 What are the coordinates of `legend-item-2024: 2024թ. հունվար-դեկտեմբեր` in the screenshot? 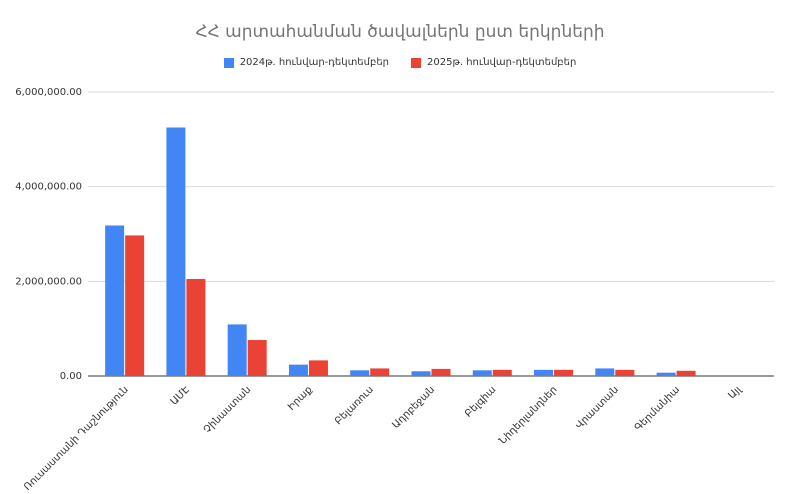 It's located at (306, 62).